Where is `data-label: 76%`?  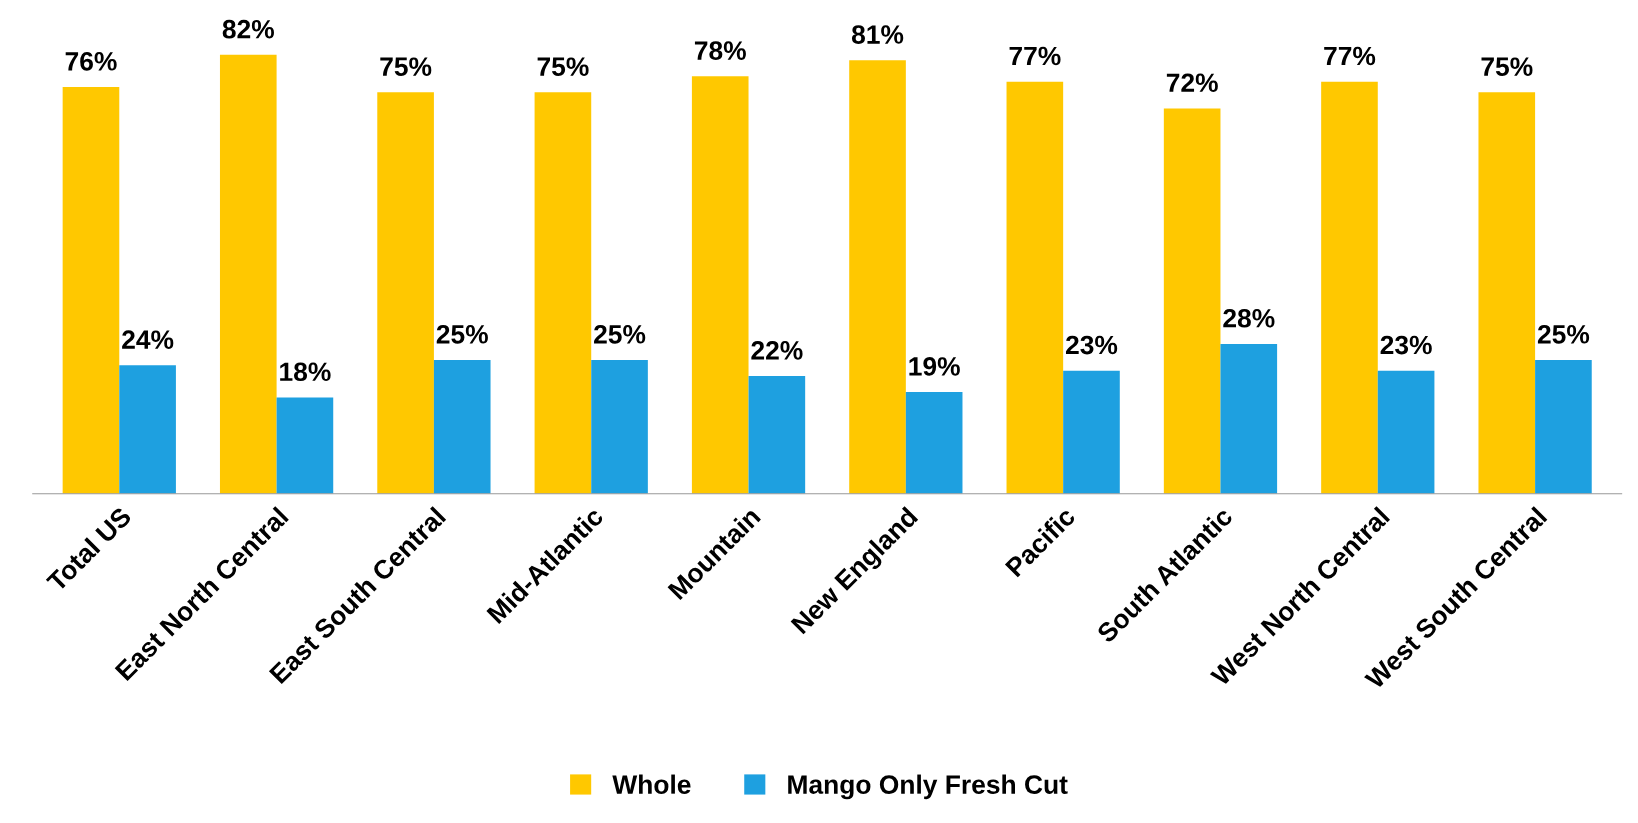
data-label: 76% is located at coordinates (91, 61).